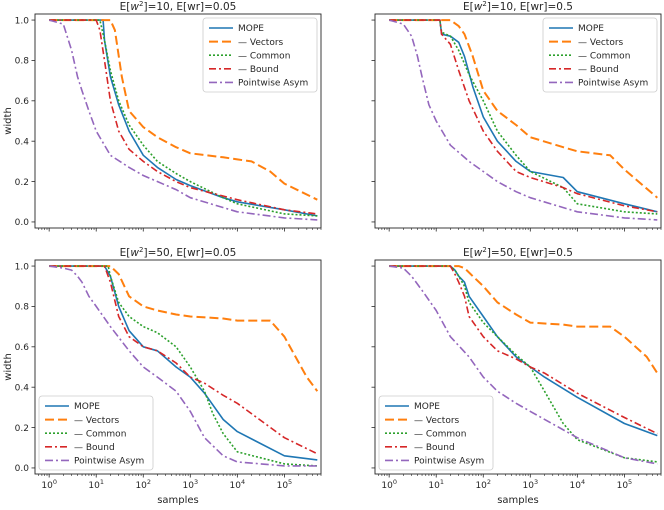 This screenshot has height=510, width=664. What do you see at coordinates (518, 252) in the screenshot?
I see `panel-title: E[w2]=50, E[wr]=0.5` at bounding box center [518, 252].